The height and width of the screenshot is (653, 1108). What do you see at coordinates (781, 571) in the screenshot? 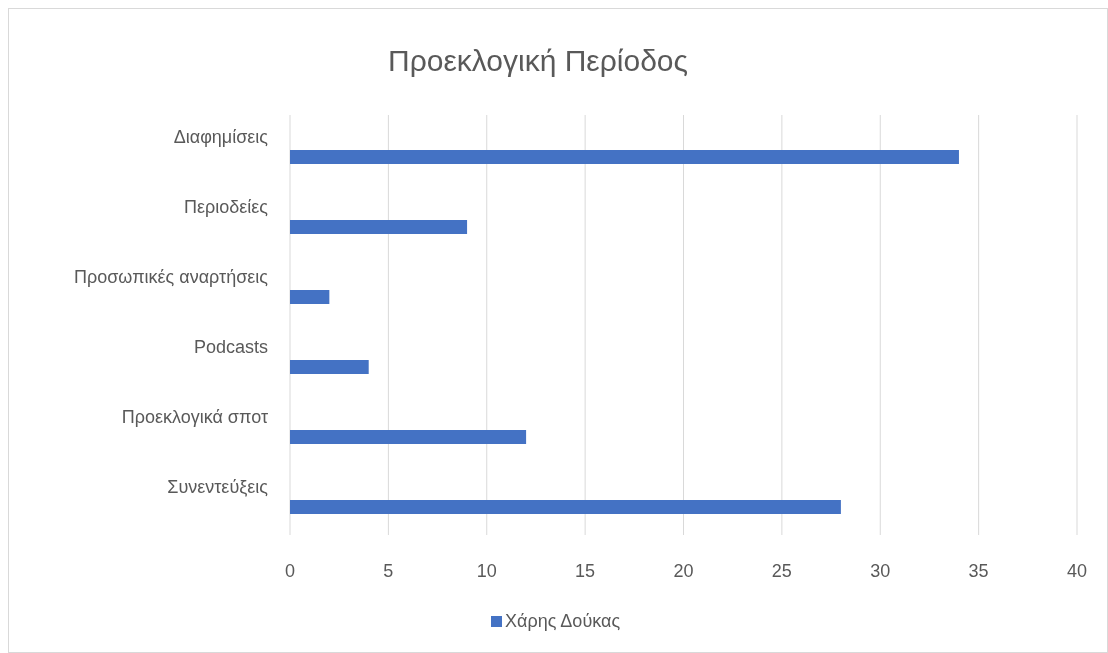
I see `x-tick-label: 25` at bounding box center [781, 571].